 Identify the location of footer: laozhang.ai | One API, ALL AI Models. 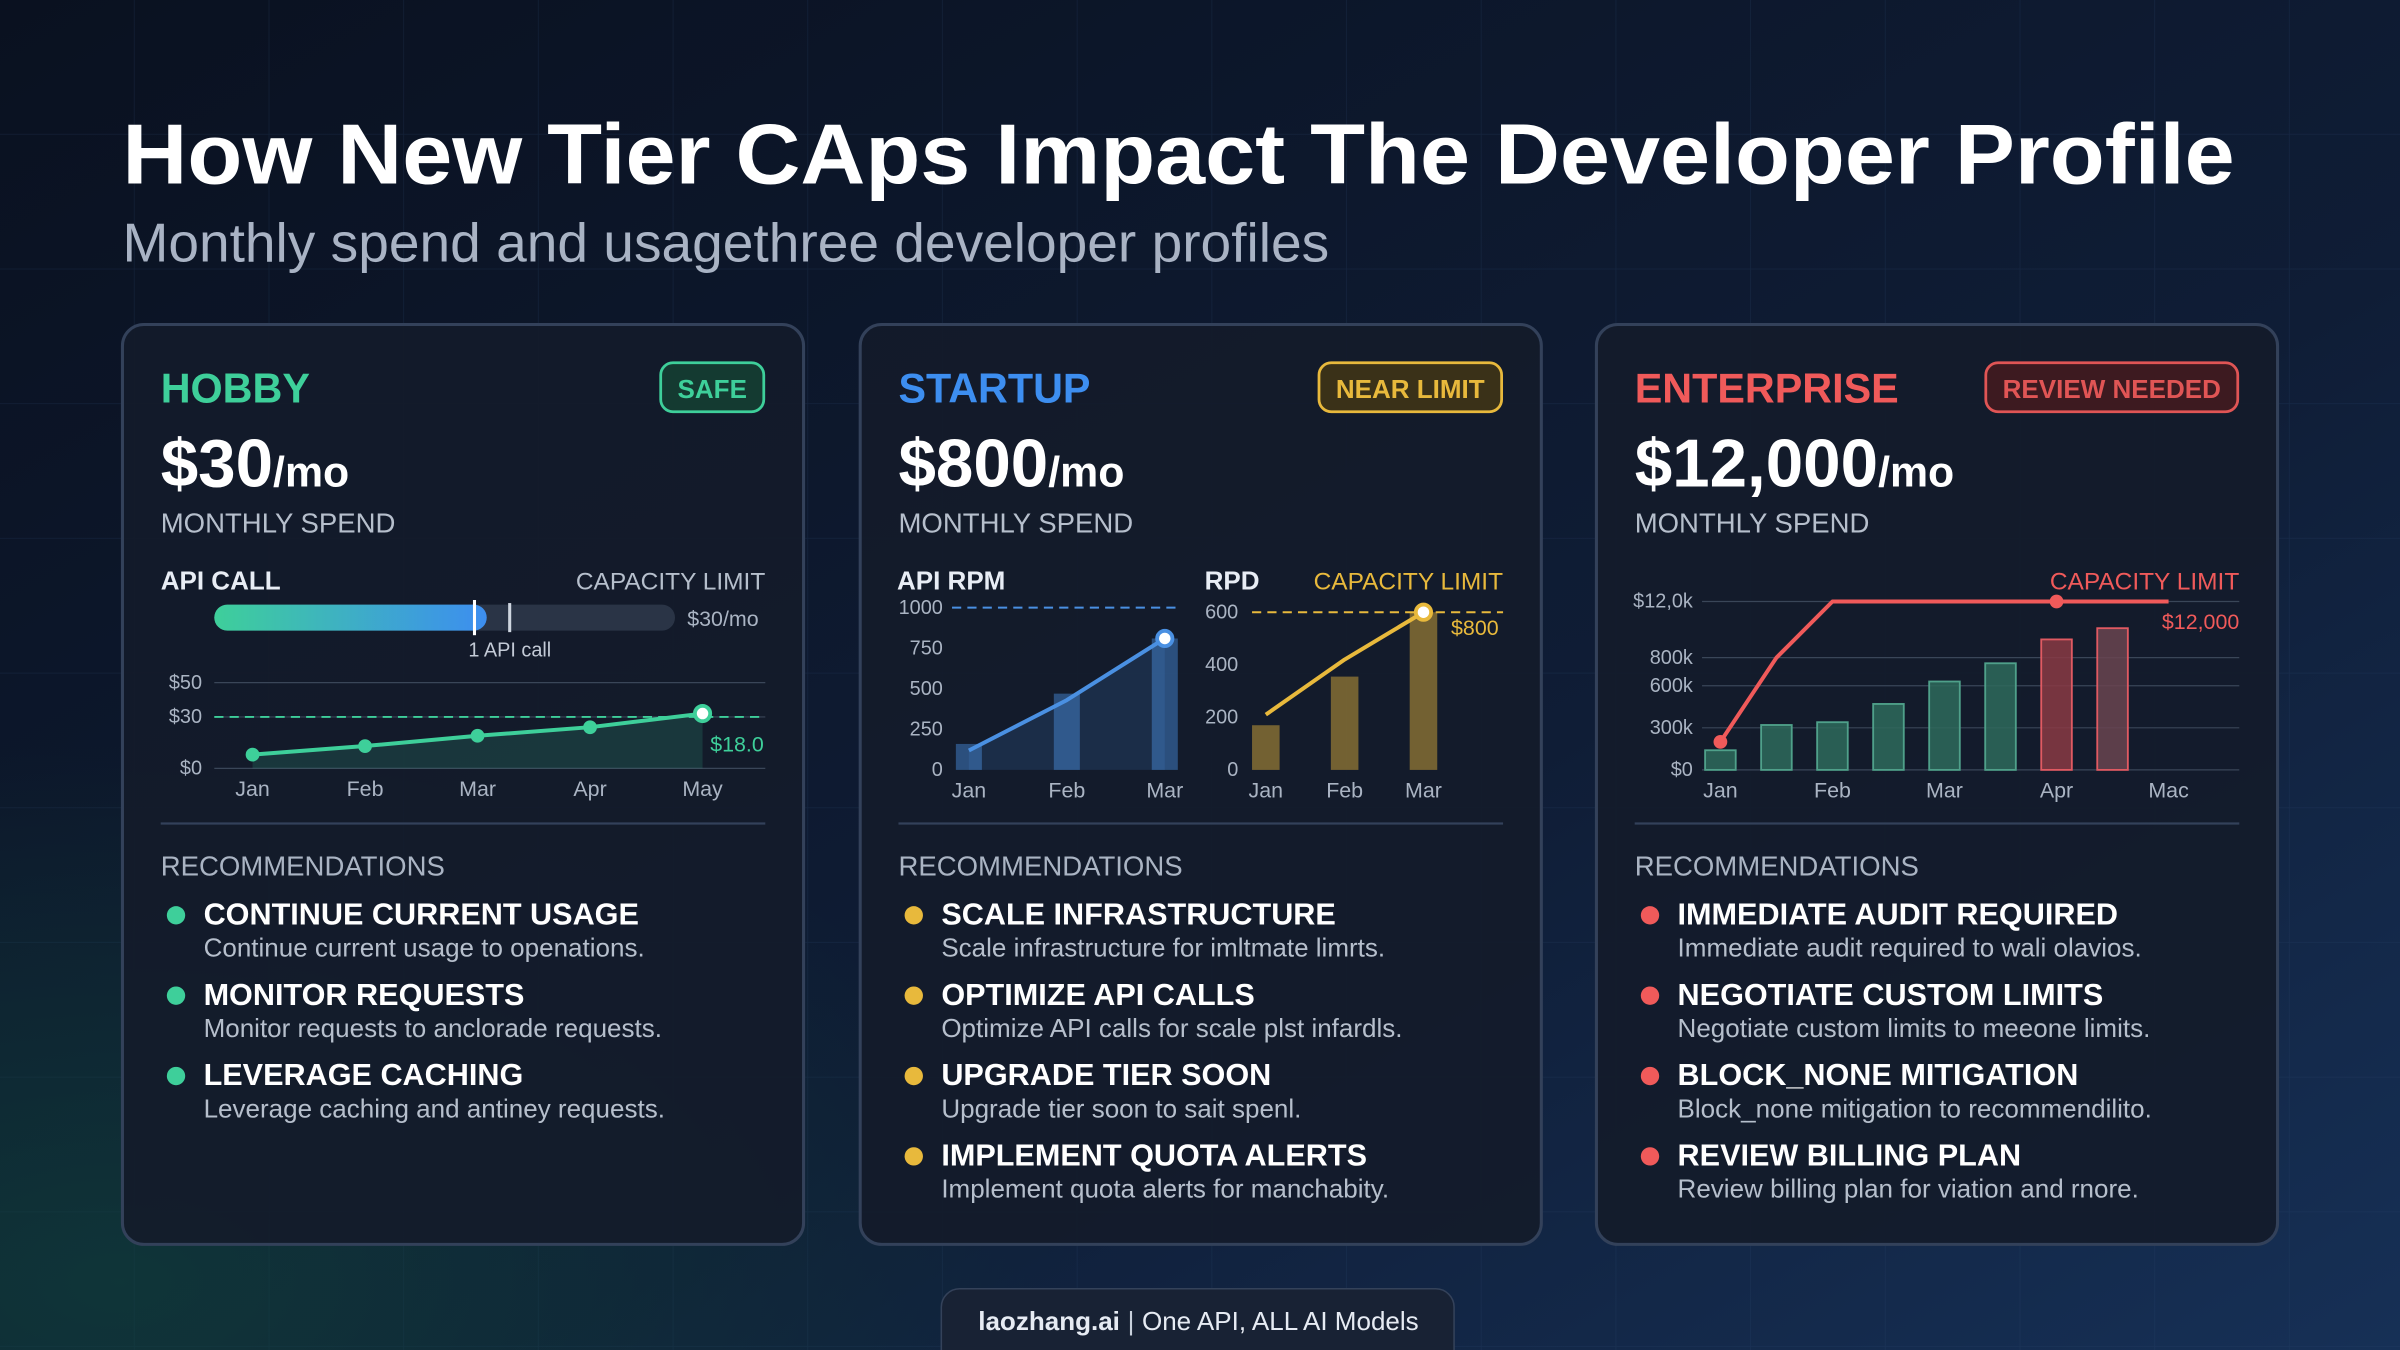
(1197, 1319).